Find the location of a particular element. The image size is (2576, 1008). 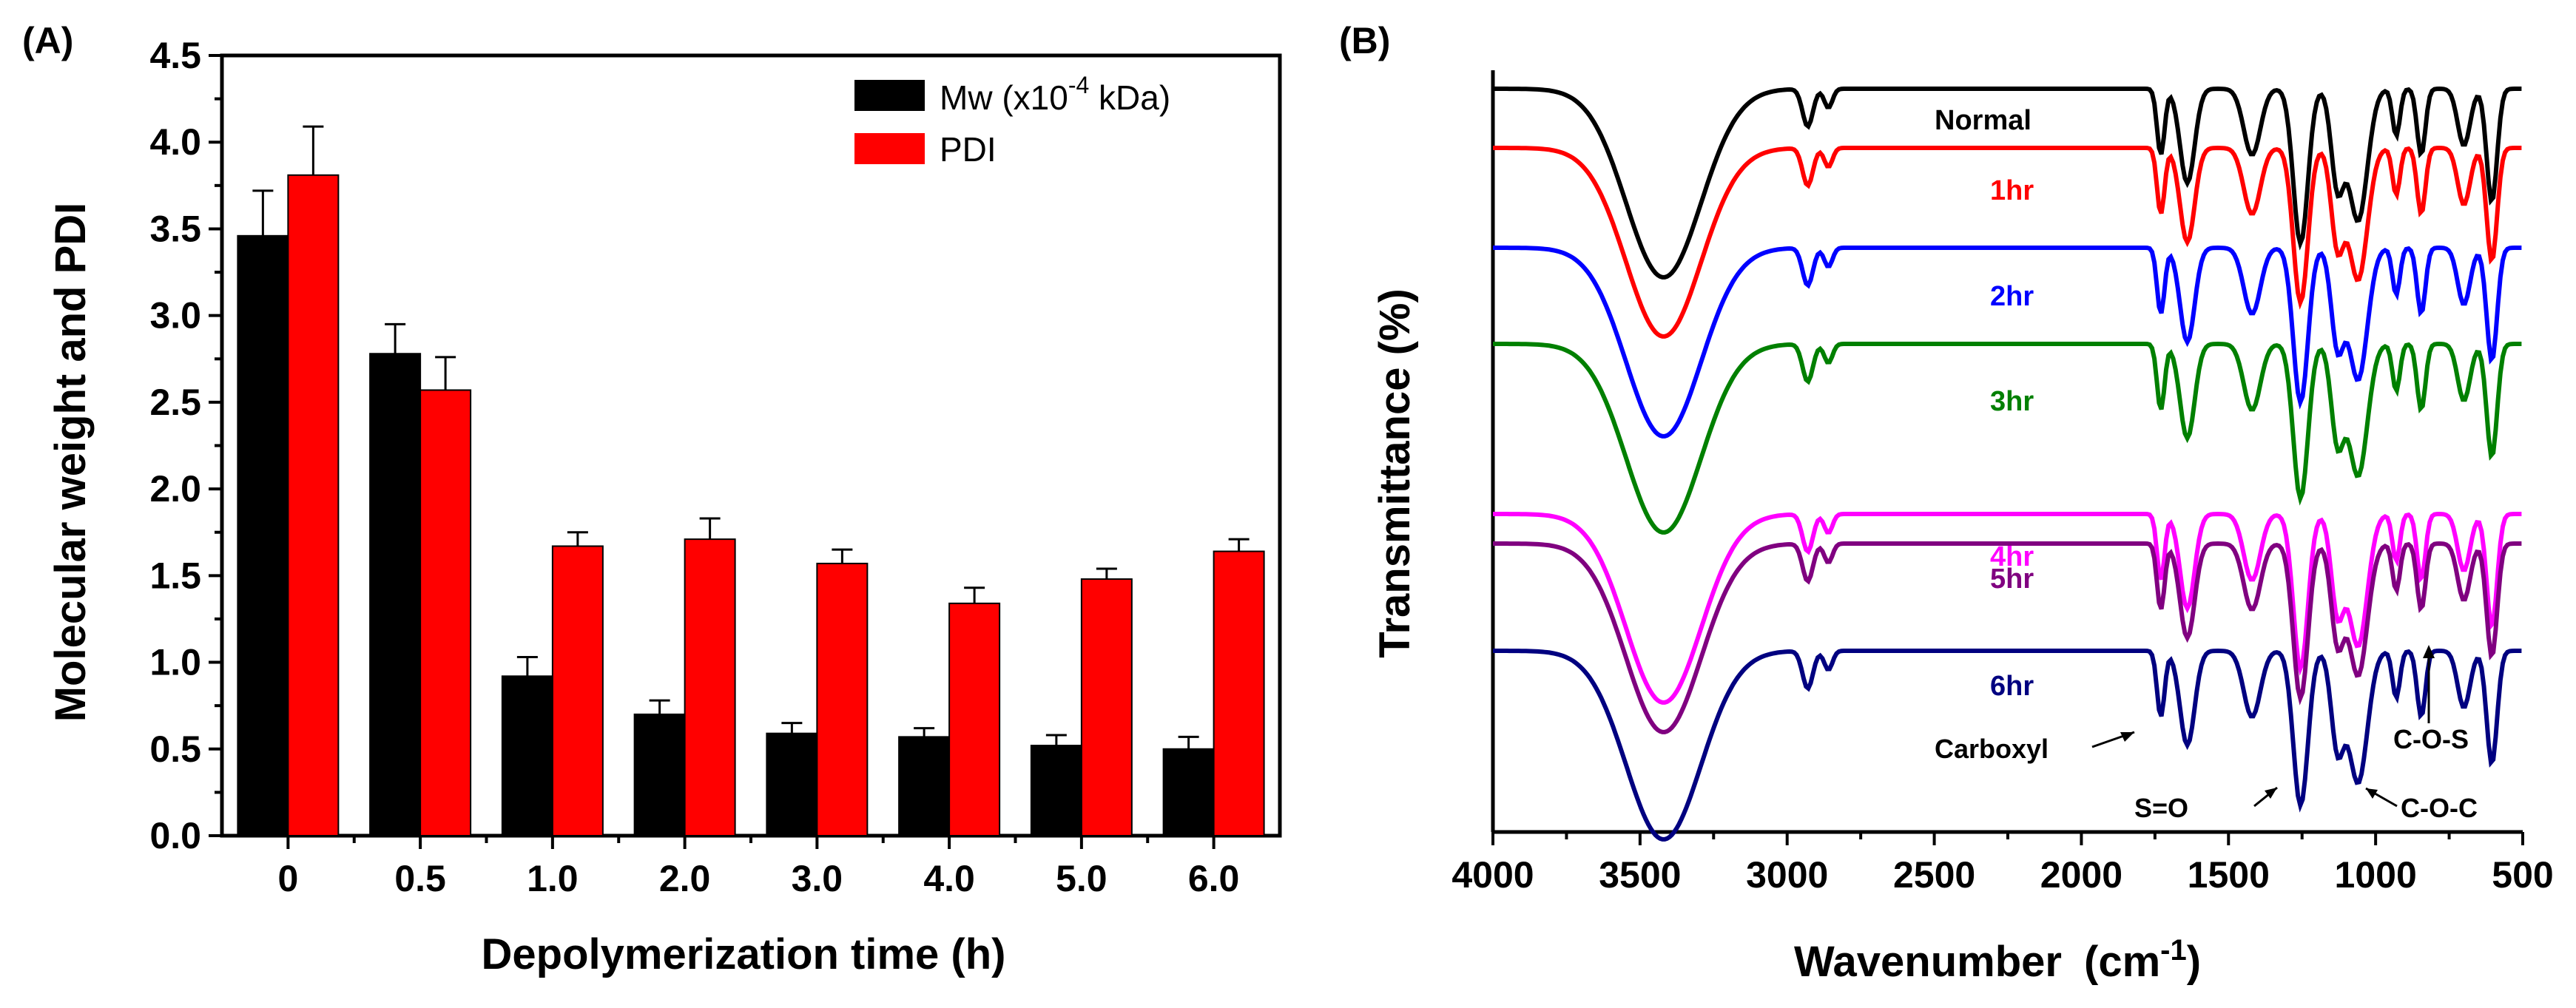

x-tick-label: 1500 is located at coordinates (2229, 875).